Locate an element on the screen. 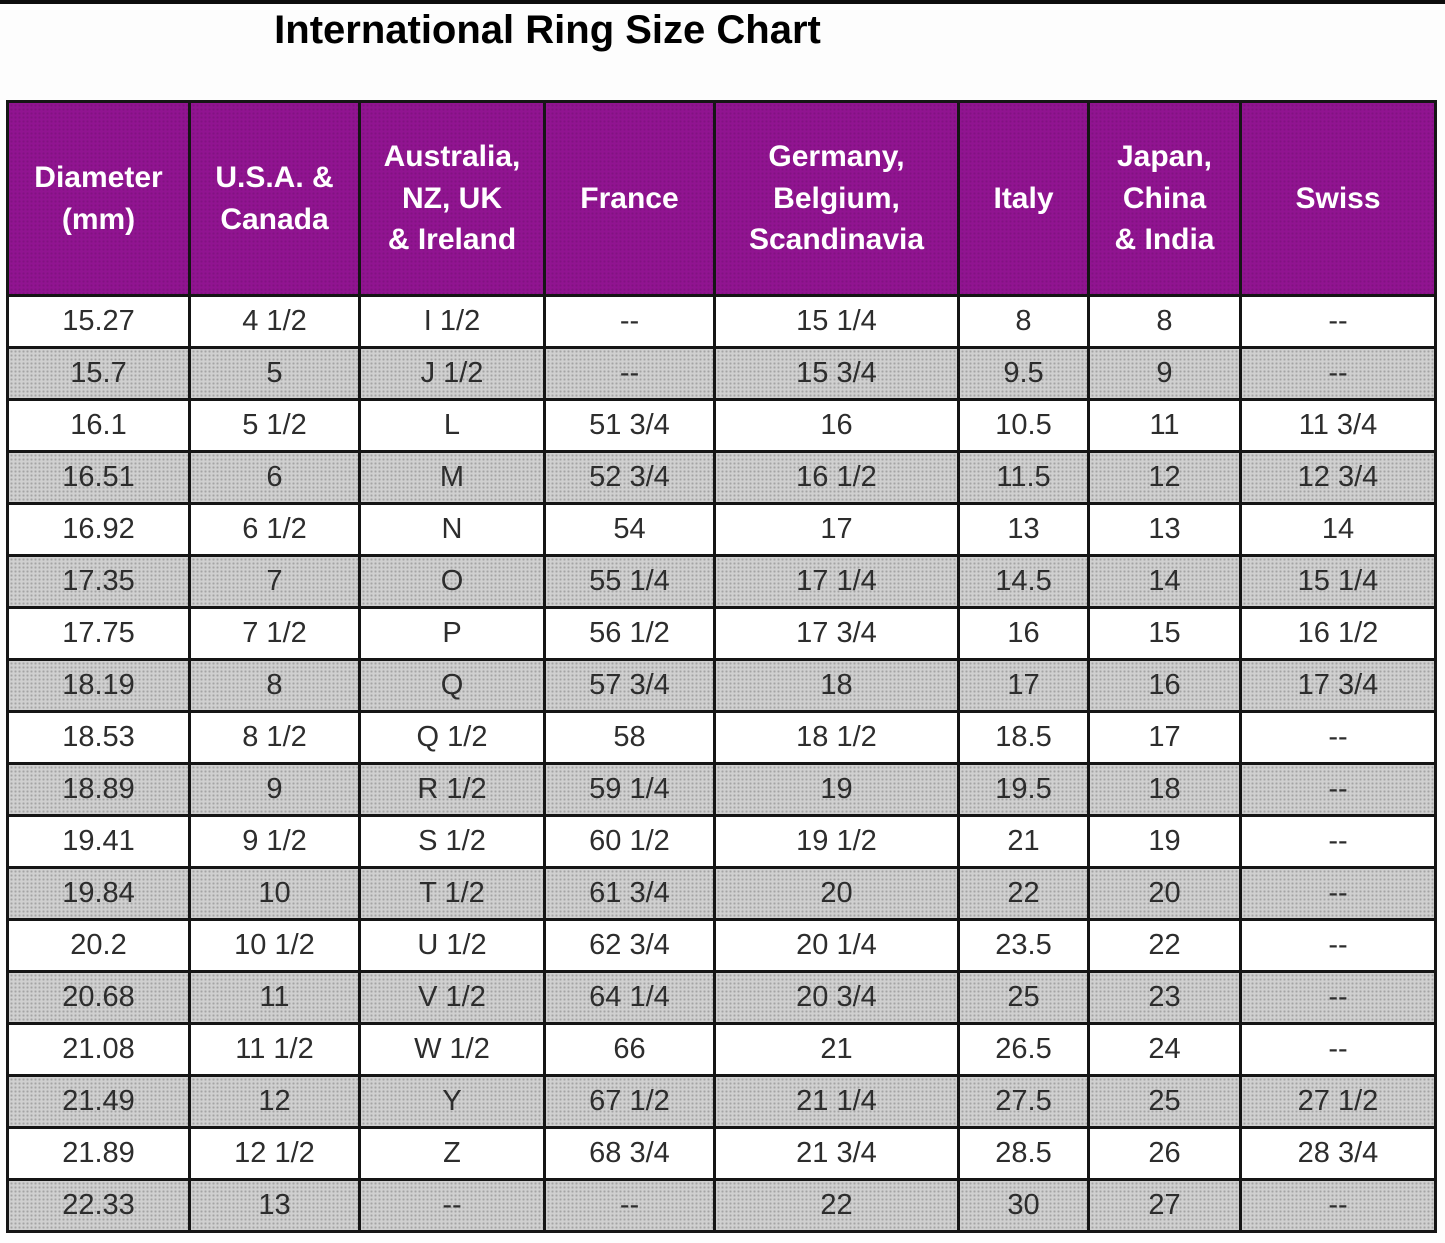  table-cell: 17.75 is located at coordinates (98, 633).